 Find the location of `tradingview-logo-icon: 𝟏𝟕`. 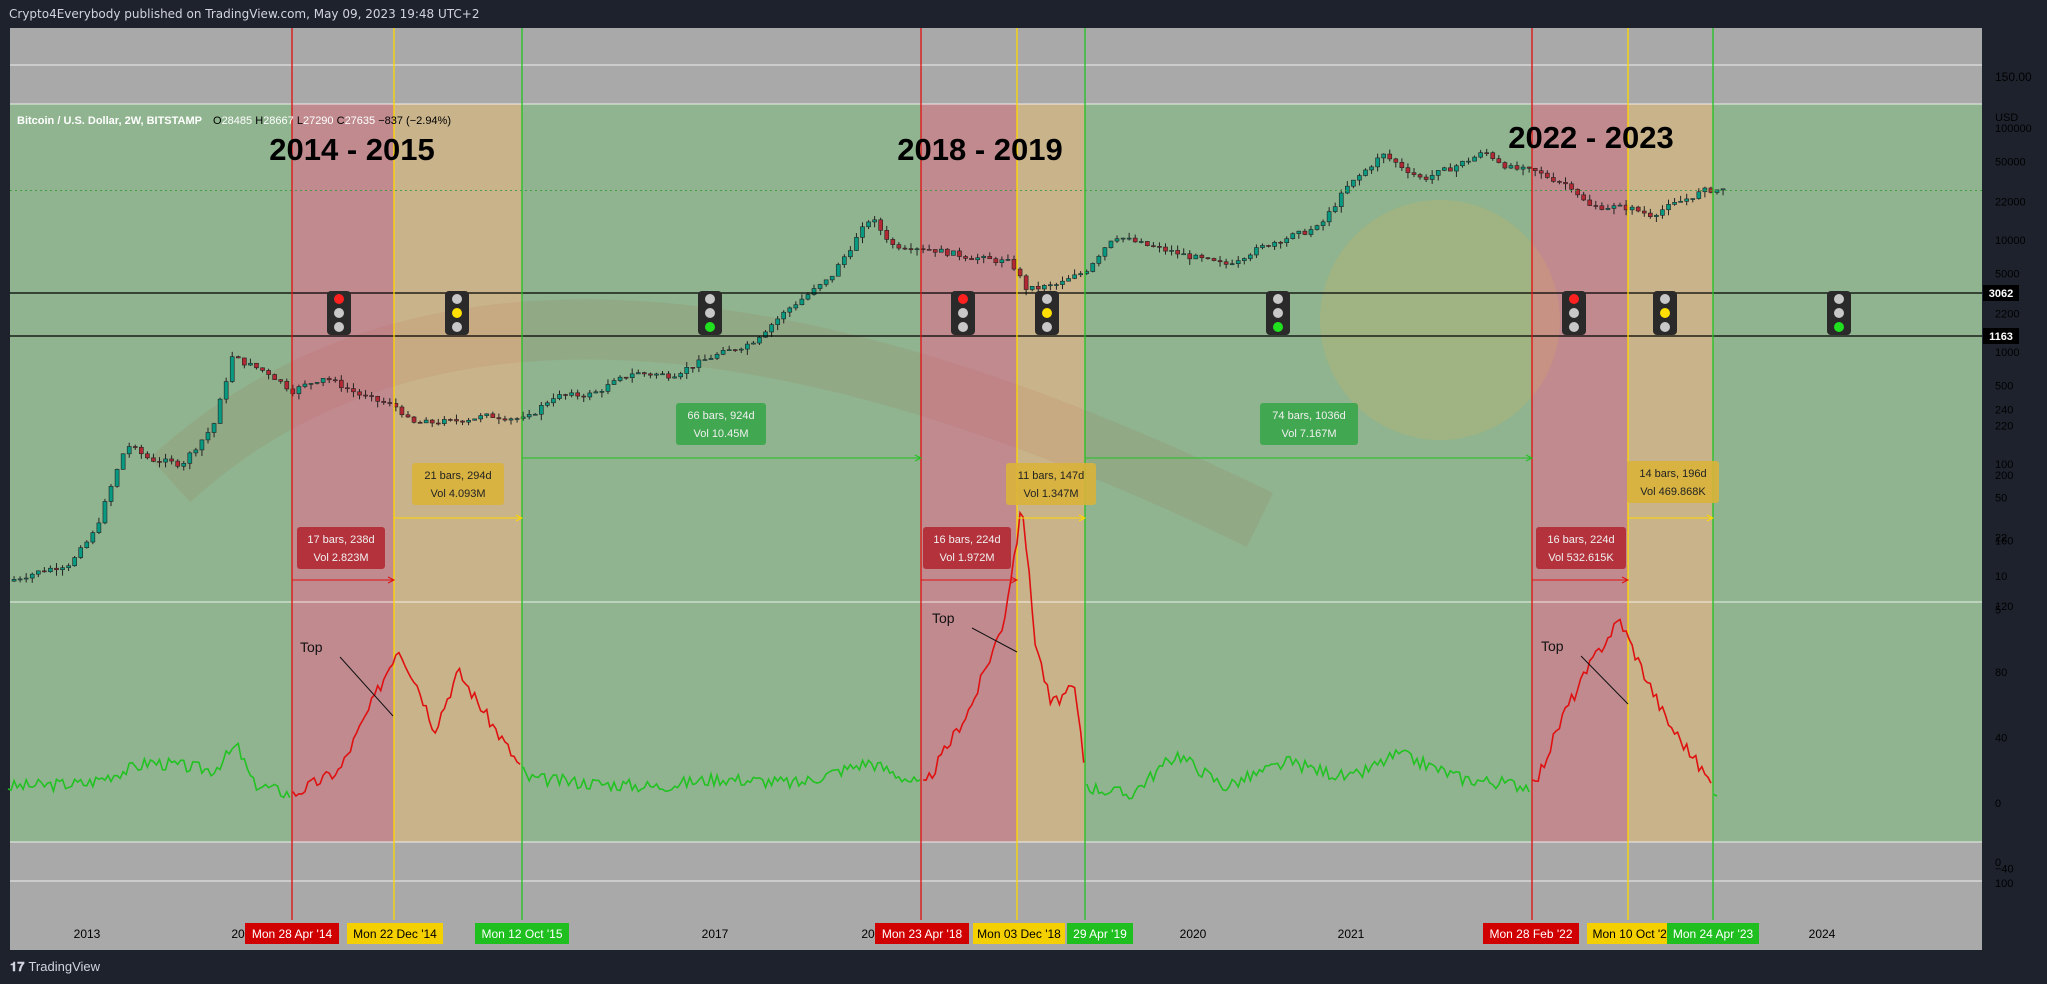

tradingview-logo-icon: 𝟏𝟕 is located at coordinates (17, 966).